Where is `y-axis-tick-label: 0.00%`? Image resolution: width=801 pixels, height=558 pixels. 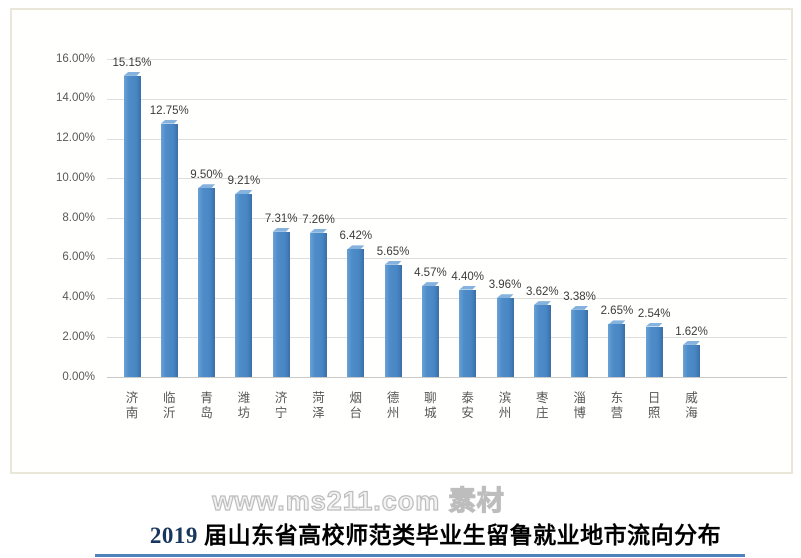 y-axis-tick-label: 0.00% is located at coordinates (78, 376).